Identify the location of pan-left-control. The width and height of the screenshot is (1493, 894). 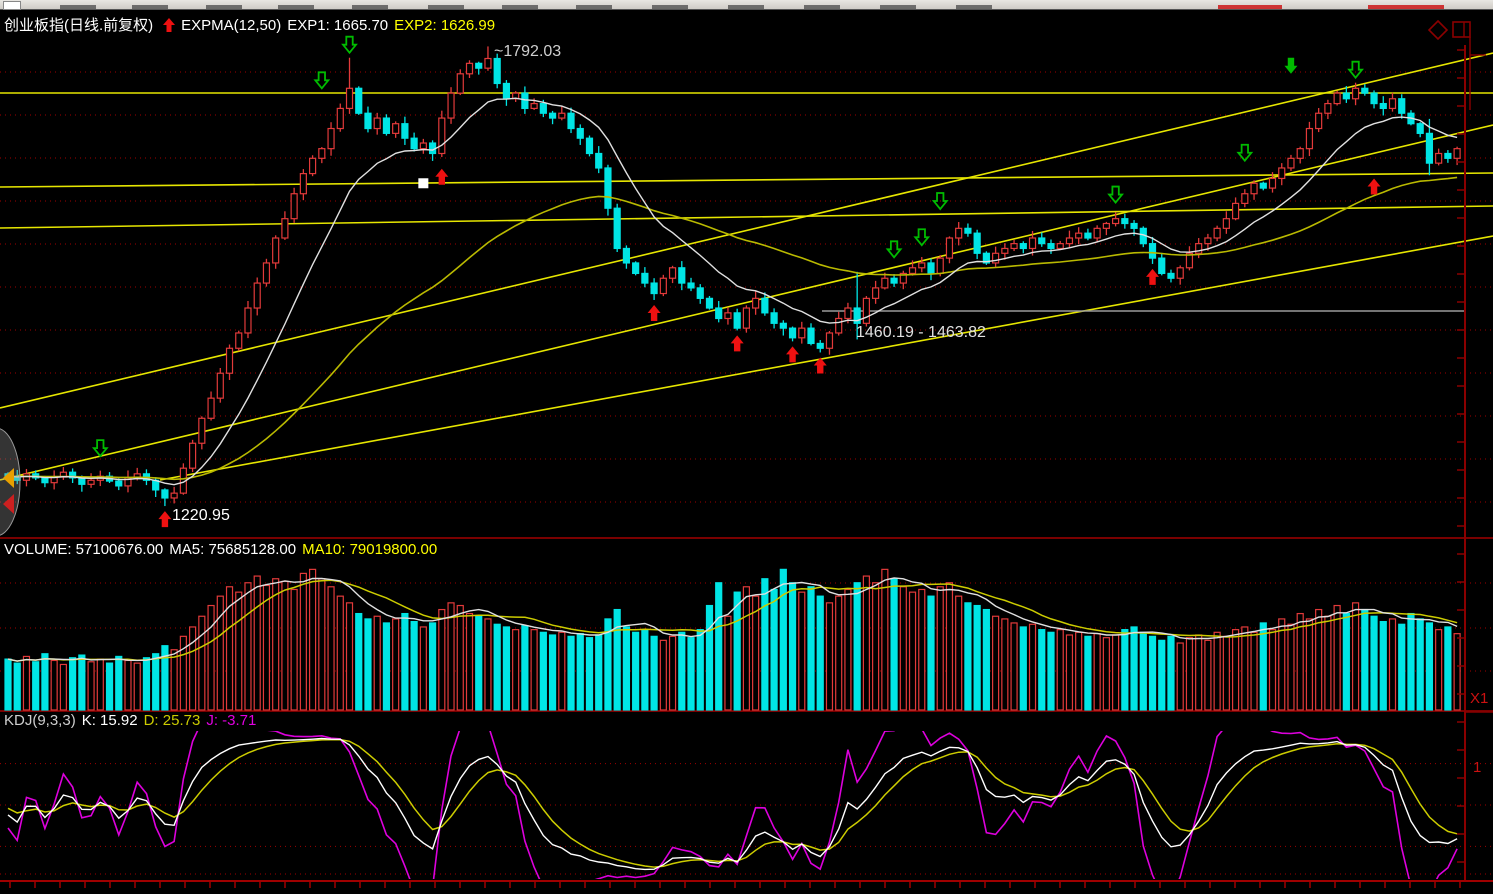
(10, 482).